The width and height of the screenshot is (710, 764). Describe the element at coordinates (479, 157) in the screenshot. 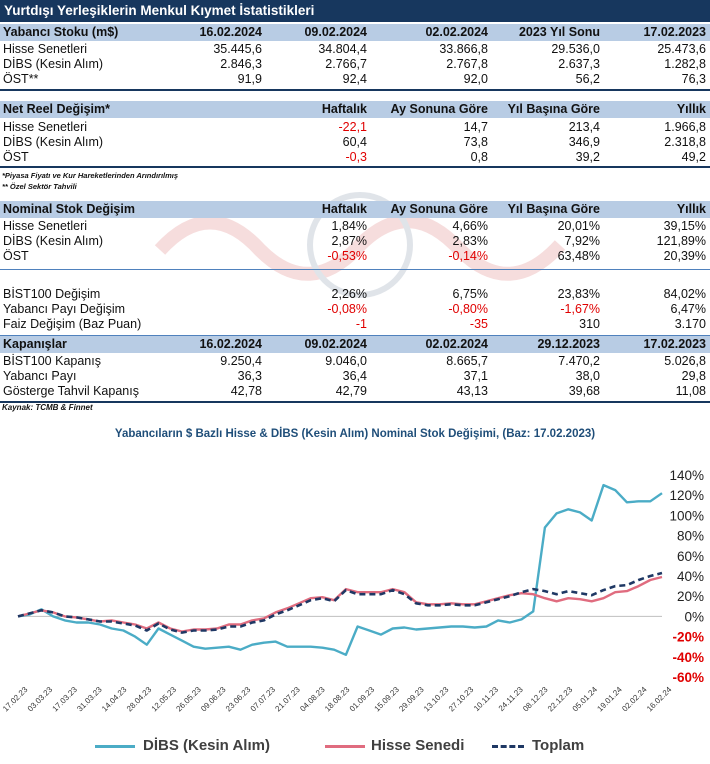

I see `table-cell: 0,8` at that location.